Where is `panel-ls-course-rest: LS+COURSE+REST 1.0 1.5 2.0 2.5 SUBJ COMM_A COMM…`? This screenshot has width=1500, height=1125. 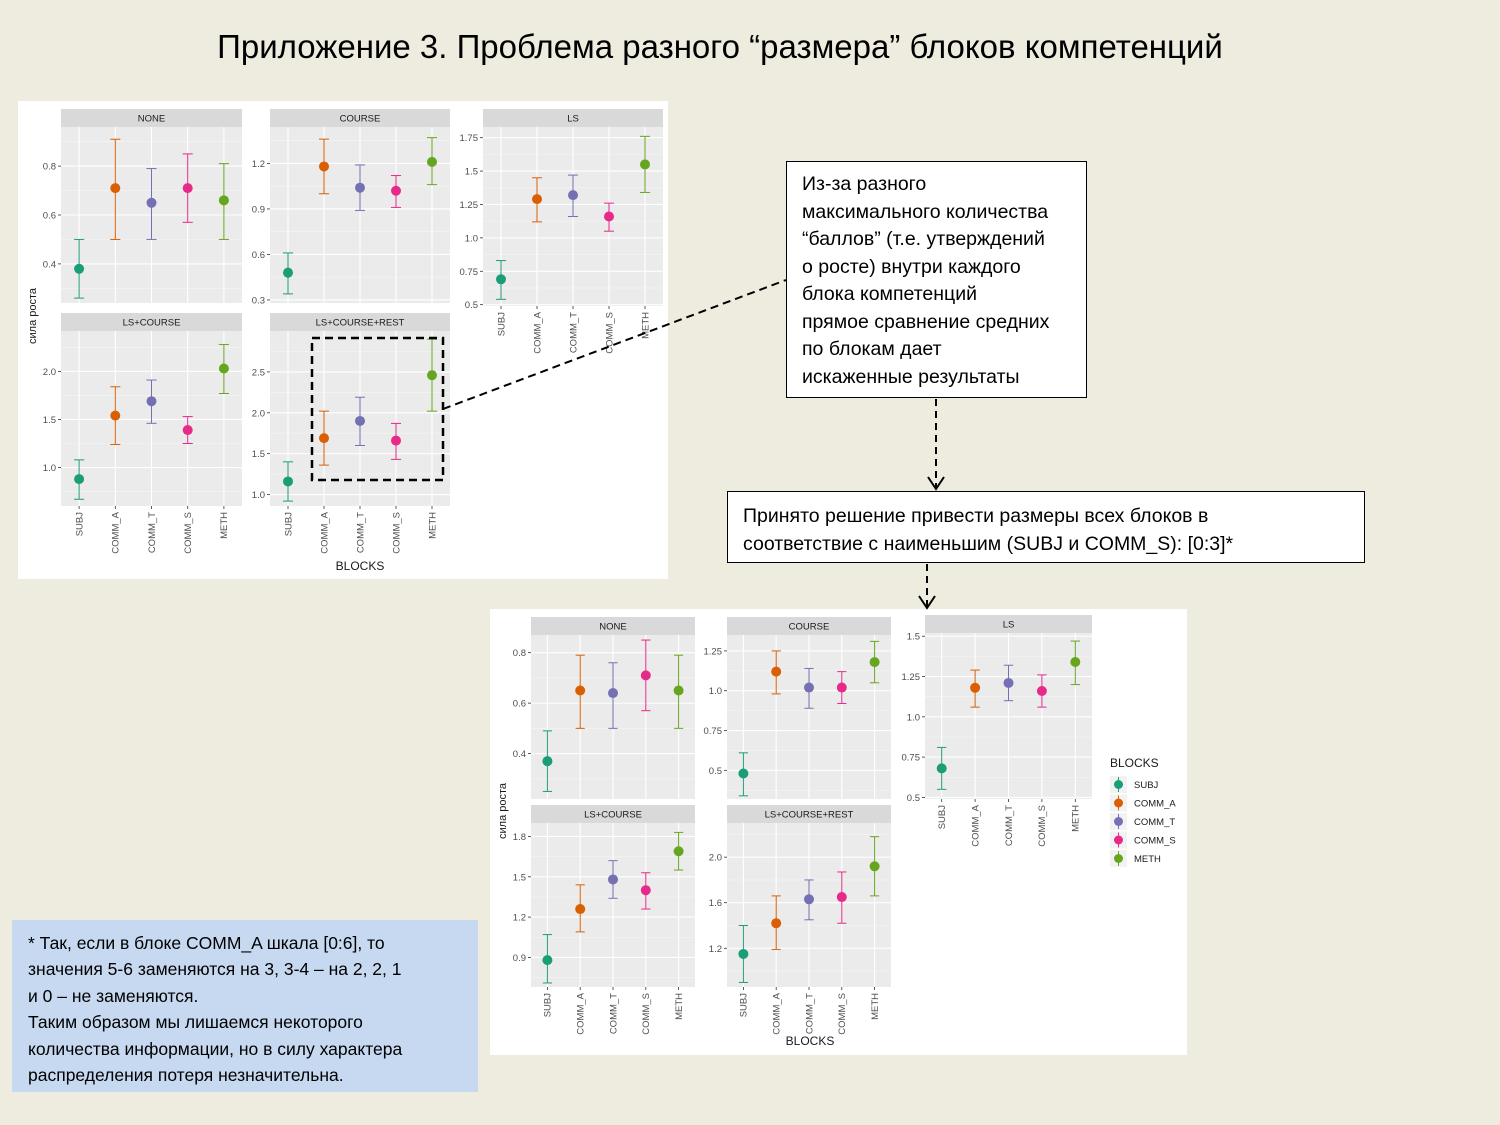 panel-ls-course-rest: LS+COURSE+REST 1.0 1.5 2.0 2.5 SUBJ COMM_A COMM… is located at coordinates (351, 433).